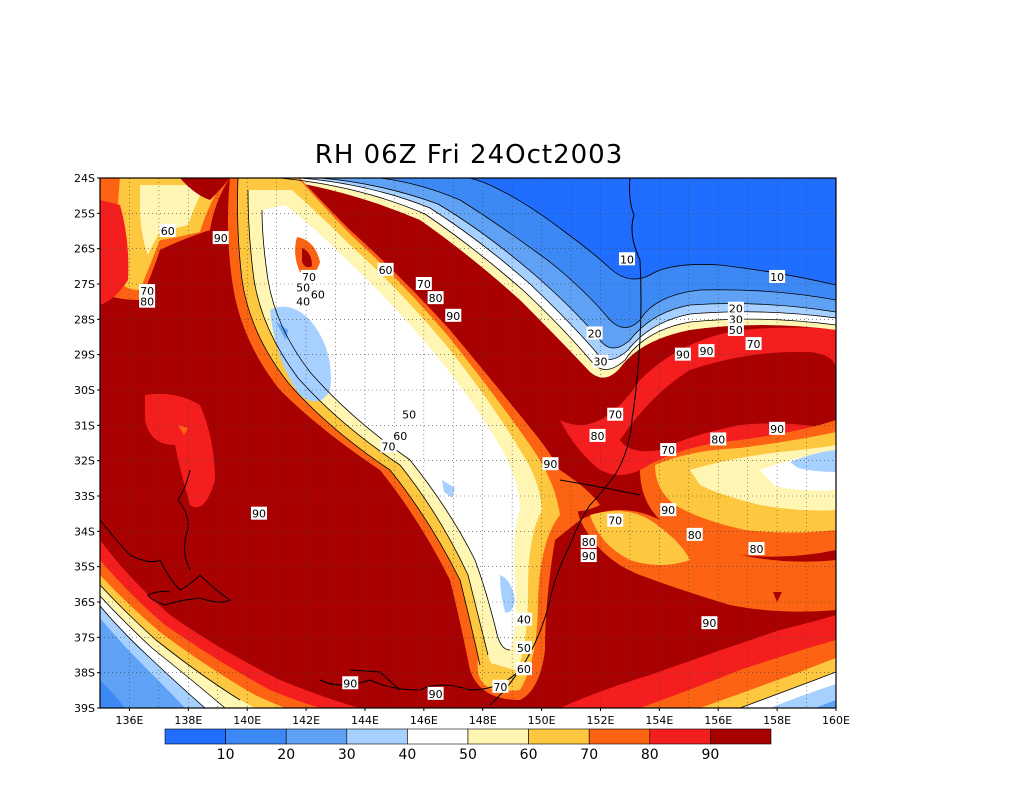 This screenshot has width=1024, height=800. Describe the element at coordinates (469, 155) in the screenshot. I see `chart-title-text: RH 06Z Fri 24Oct2003` at that location.